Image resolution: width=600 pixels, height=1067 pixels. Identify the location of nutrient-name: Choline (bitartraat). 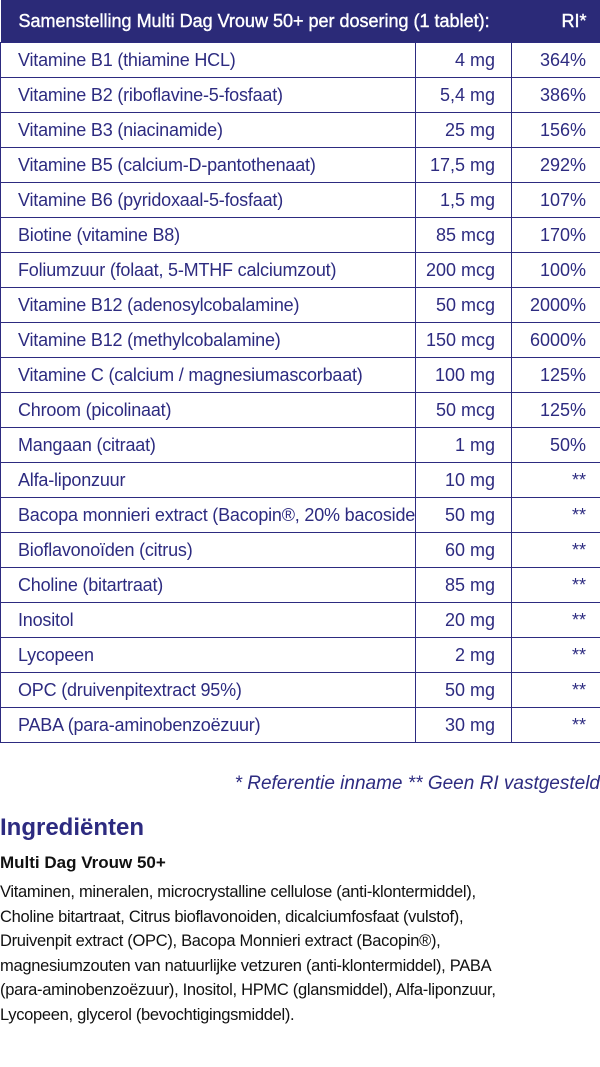
(208, 585).